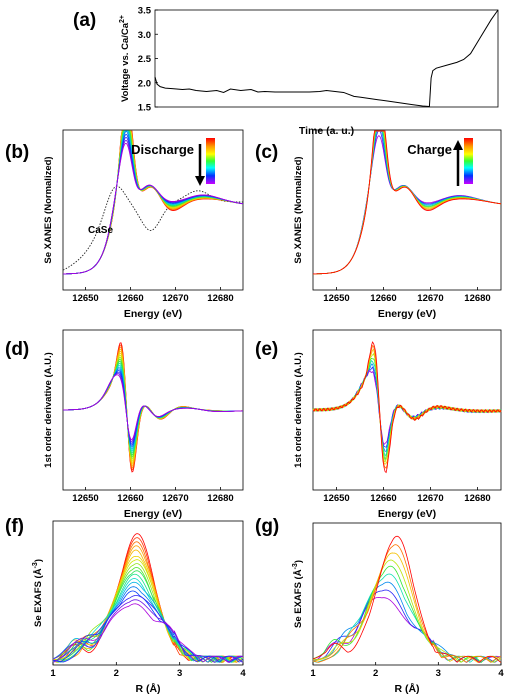 This screenshot has height=698, width=506. I want to click on x-axis-label-e: Energy (eV), so click(407, 514).